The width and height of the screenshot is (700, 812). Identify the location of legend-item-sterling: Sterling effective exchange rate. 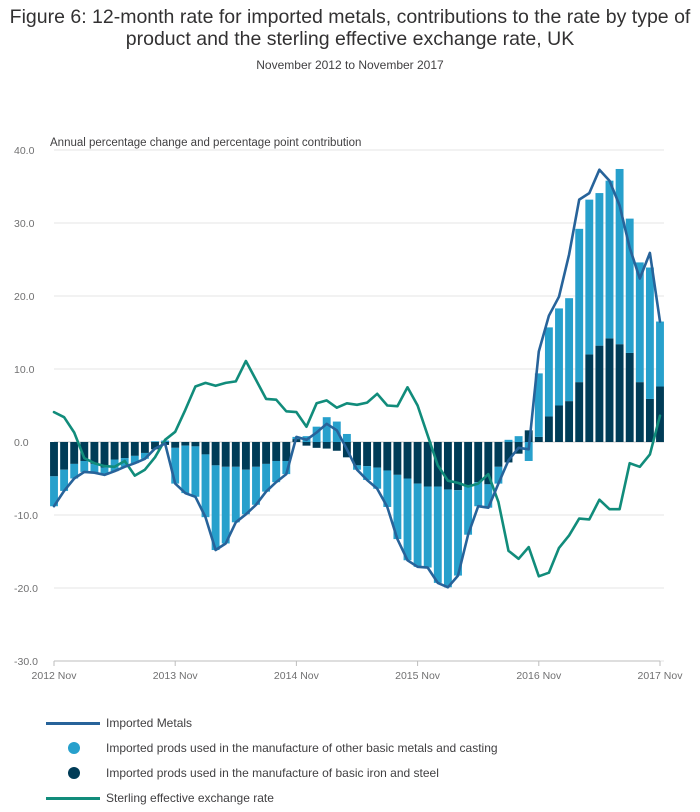
(366, 799).